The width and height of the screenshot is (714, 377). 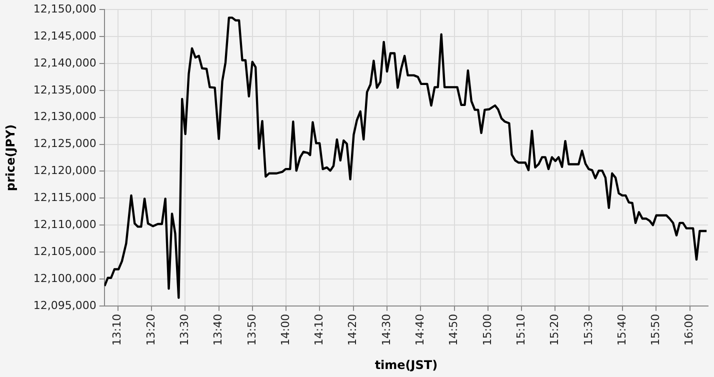 What do you see at coordinates (588, 330) in the screenshot?
I see `x-tick-label: 15:30` at bounding box center [588, 330].